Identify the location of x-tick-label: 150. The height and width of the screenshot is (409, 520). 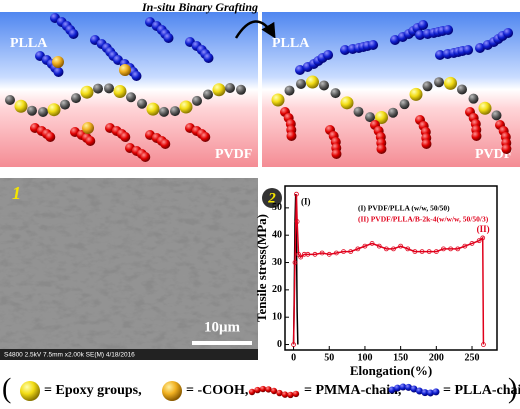
(400, 357).